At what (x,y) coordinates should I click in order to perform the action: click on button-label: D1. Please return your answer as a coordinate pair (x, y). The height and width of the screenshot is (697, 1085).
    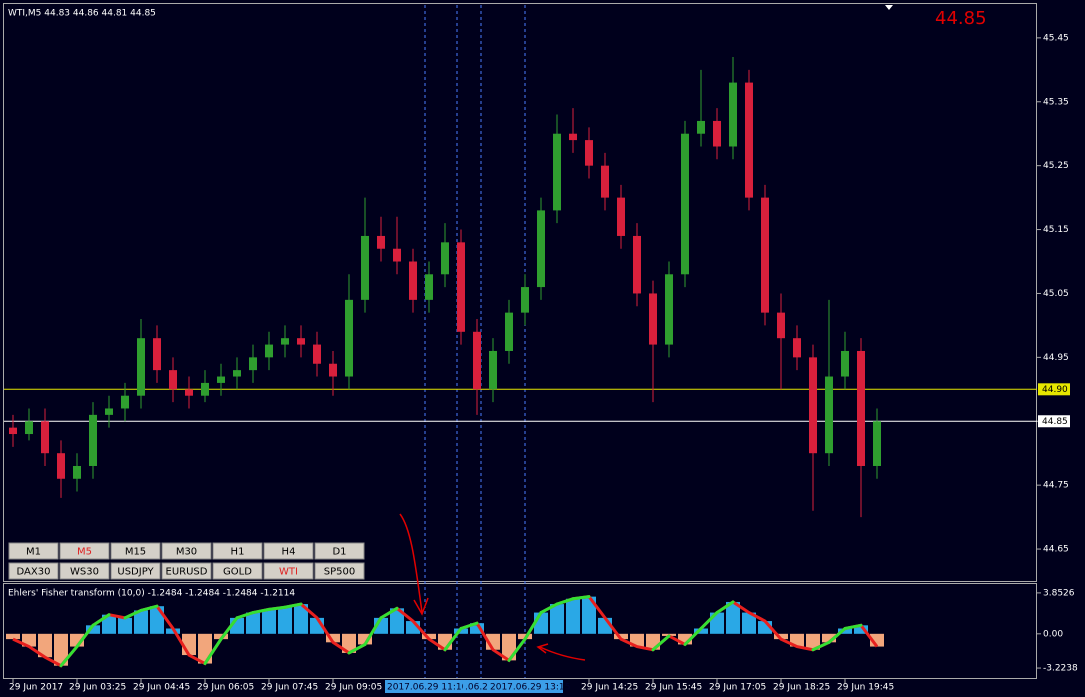
    Looking at the image, I should click on (339, 552).